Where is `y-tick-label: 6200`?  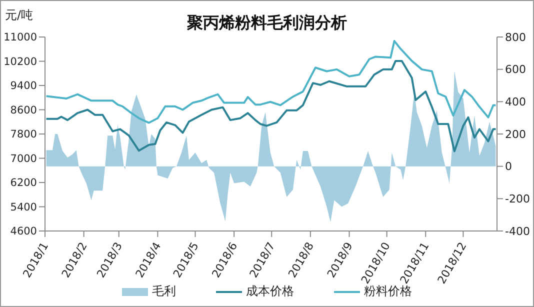 y-tick-label: 6200 is located at coordinates (23, 183).